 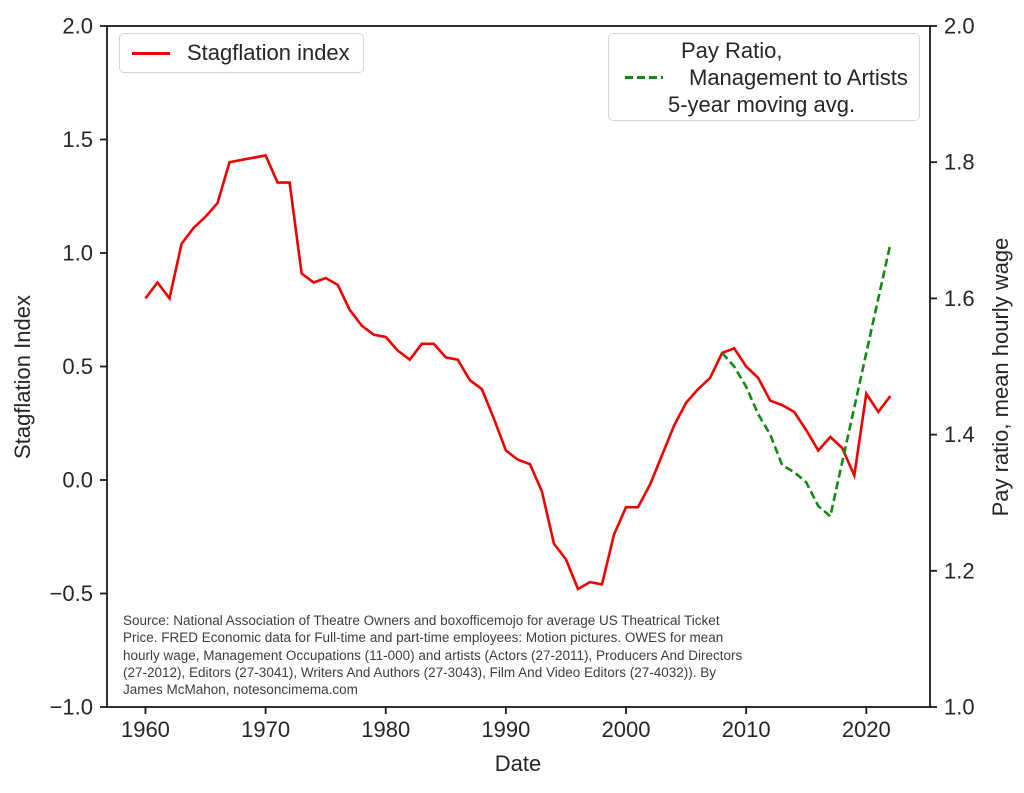 I want to click on legend-pay-ratio-line-3: 5-year moving avg., so click(x=762, y=104).